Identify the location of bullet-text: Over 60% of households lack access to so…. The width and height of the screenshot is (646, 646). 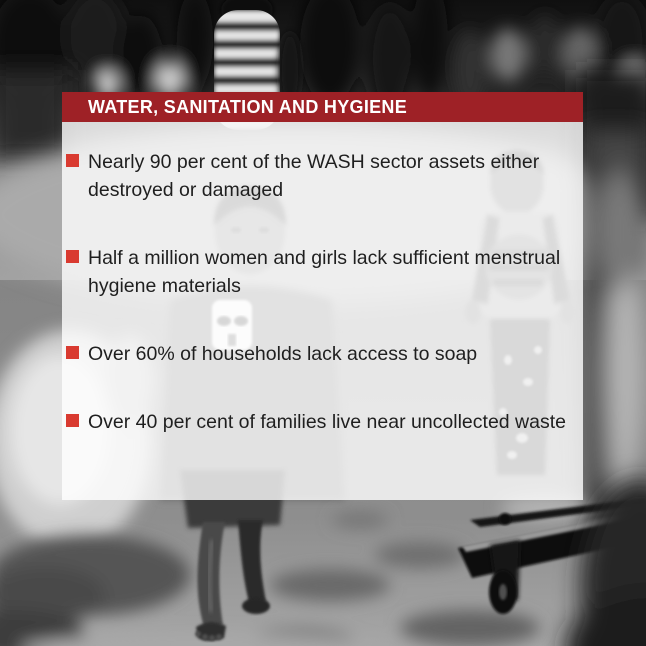
(283, 354).